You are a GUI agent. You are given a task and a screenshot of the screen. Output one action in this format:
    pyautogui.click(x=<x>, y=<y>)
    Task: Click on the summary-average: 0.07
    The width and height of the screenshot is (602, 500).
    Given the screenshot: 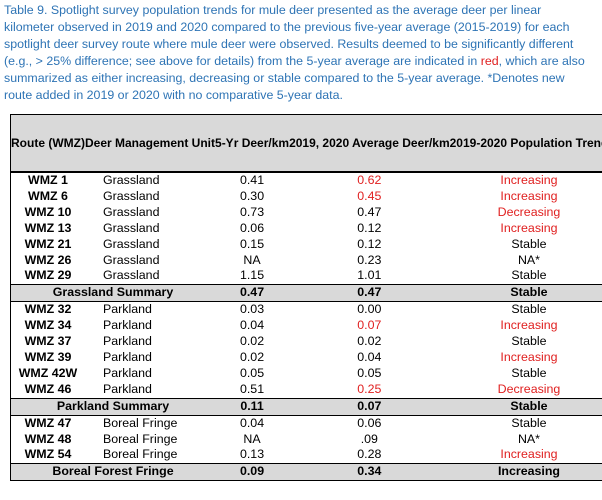 What is the action you would take?
    pyautogui.click(x=369, y=406)
    